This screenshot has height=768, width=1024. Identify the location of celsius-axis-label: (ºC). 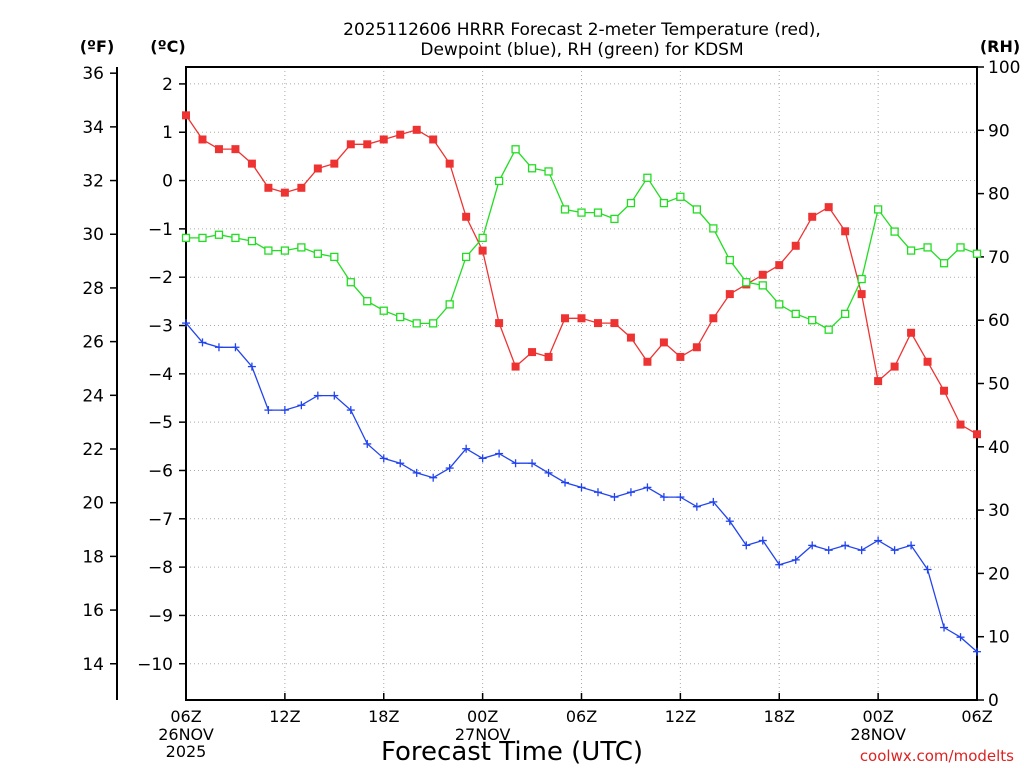
(167, 46).